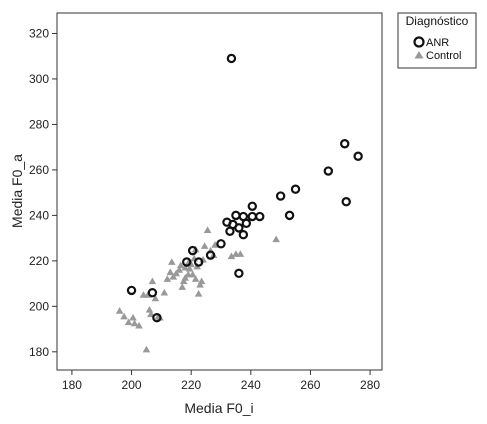 Image resolution: width=487 pixels, height=424 pixels. What do you see at coordinates (43, 192) in the screenshot?
I see `y-axis-ticks: 180 200 220 240 260 280 300 320` at bounding box center [43, 192].